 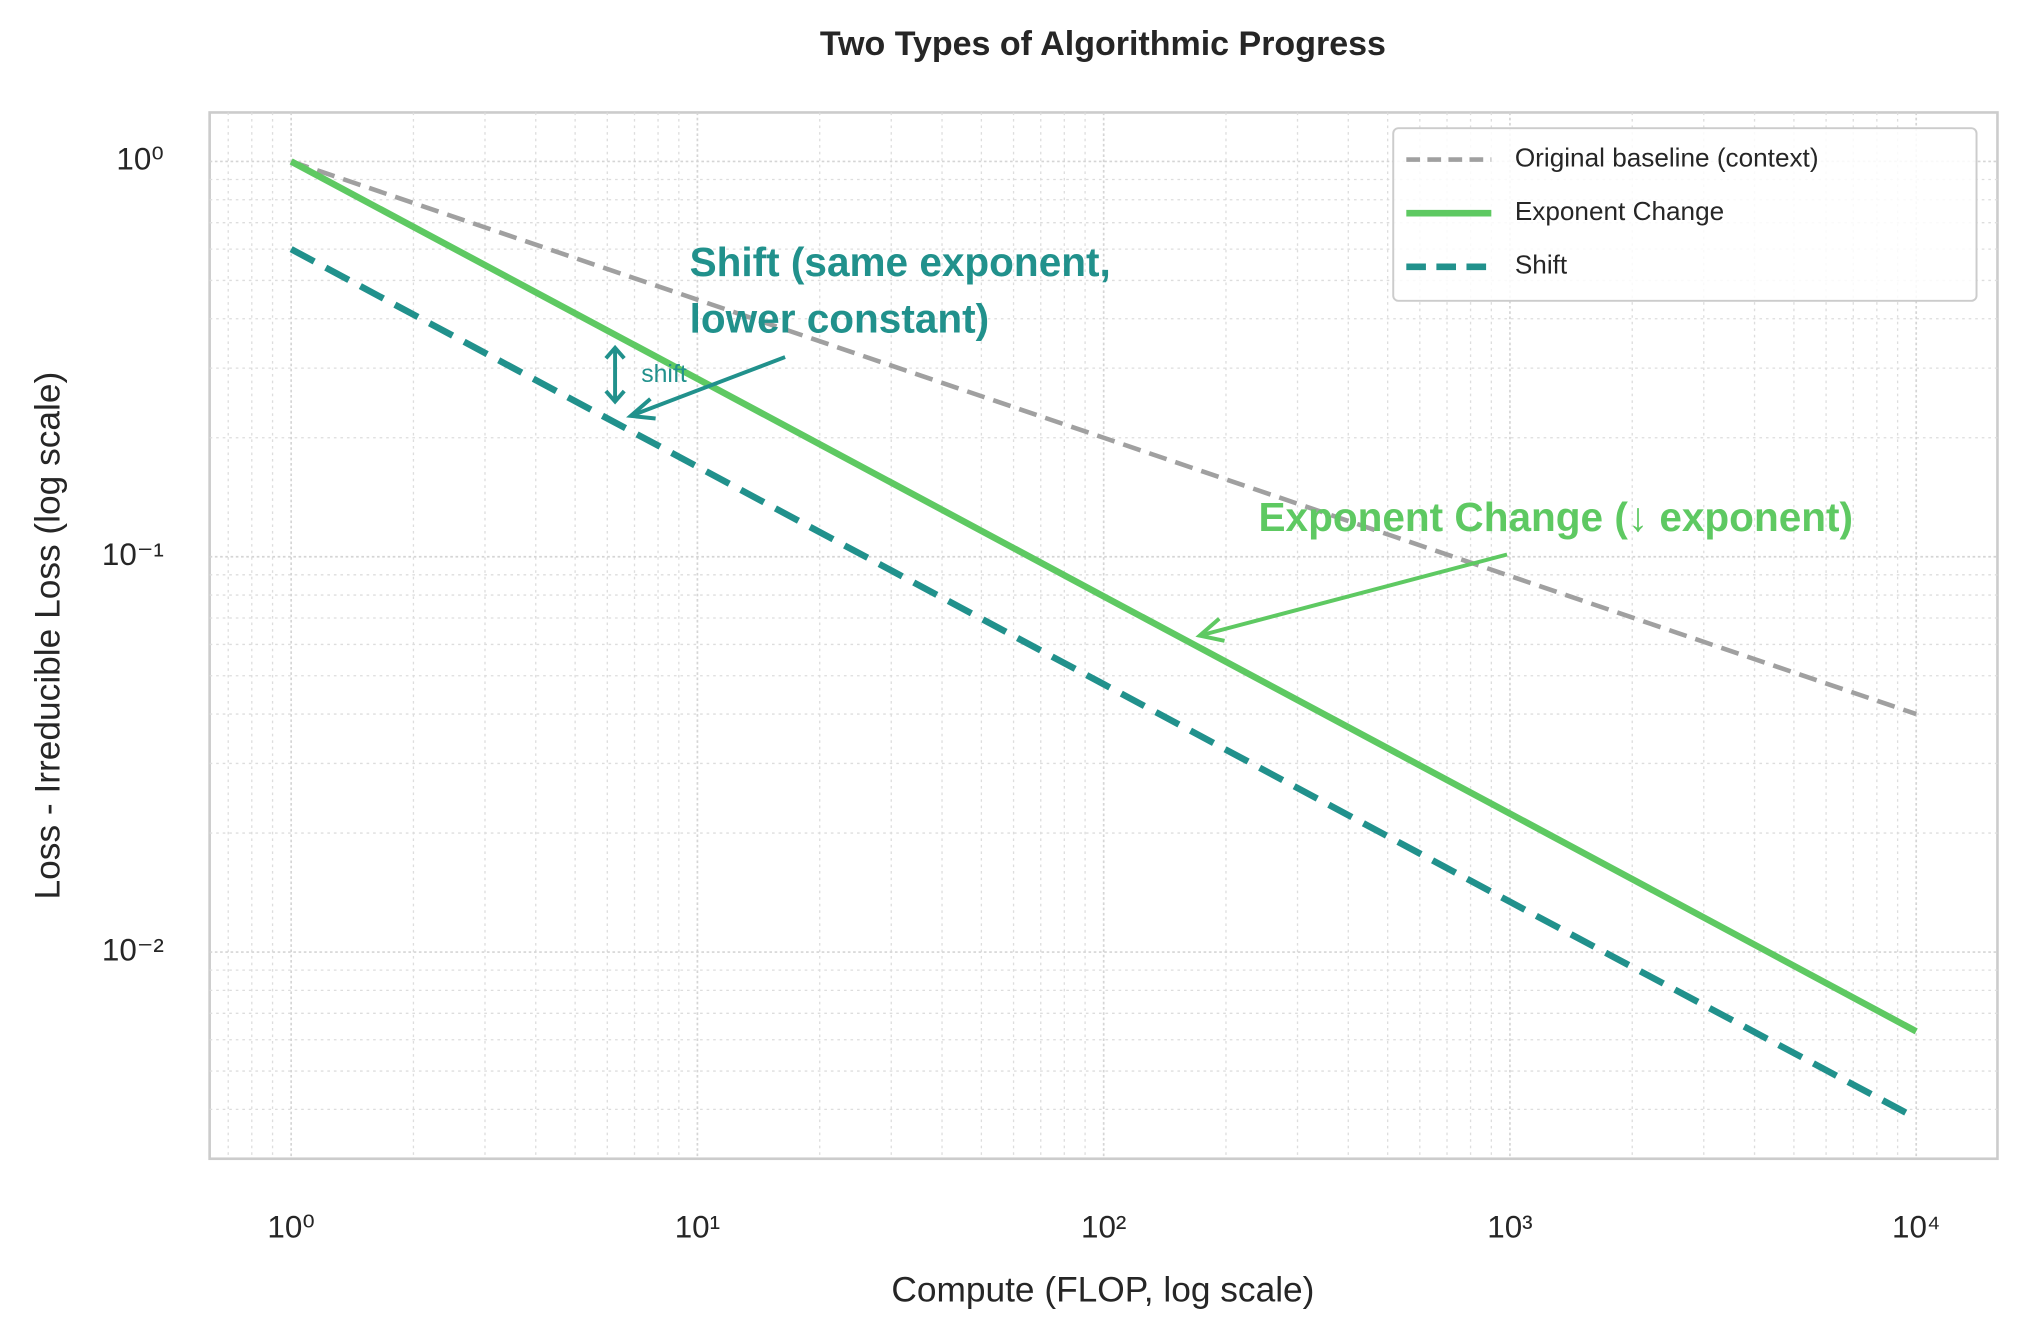 I want to click on legend-box, so click(x=1685, y=214).